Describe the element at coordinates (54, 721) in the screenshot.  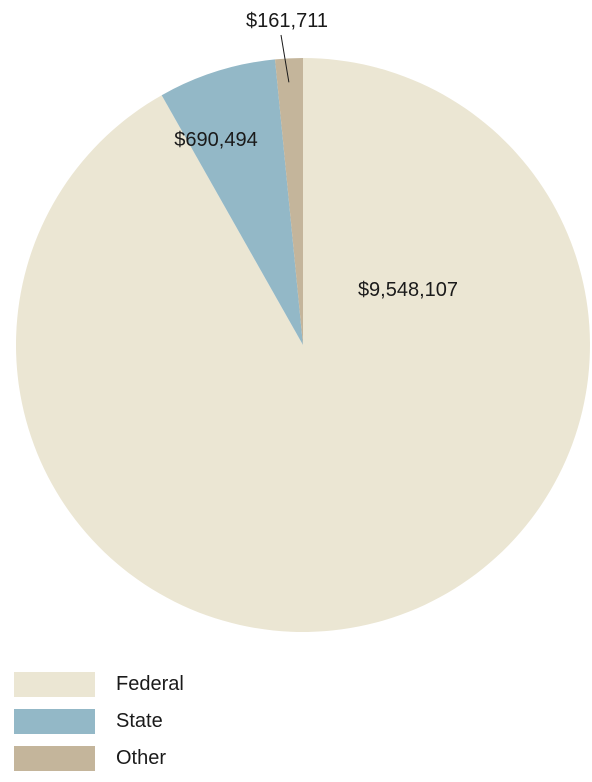
I see `legend-swatch-state` at that location.